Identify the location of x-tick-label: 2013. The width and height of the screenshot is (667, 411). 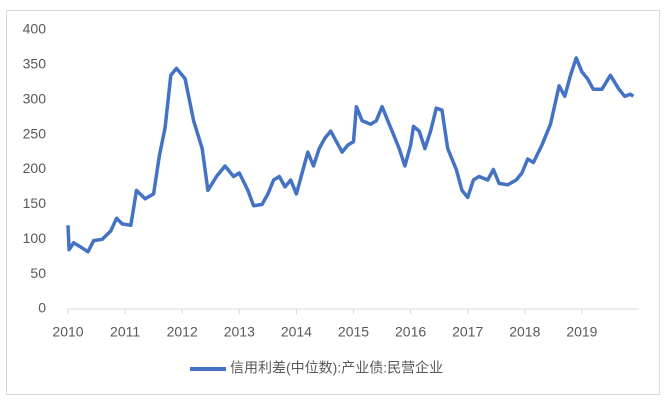
(239, 332).